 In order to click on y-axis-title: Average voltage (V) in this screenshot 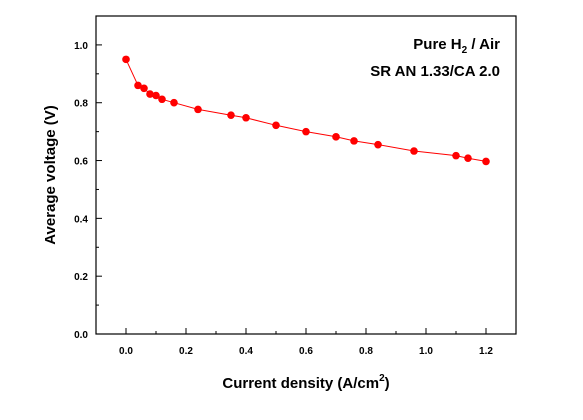, I will do `click(50, 175)`.